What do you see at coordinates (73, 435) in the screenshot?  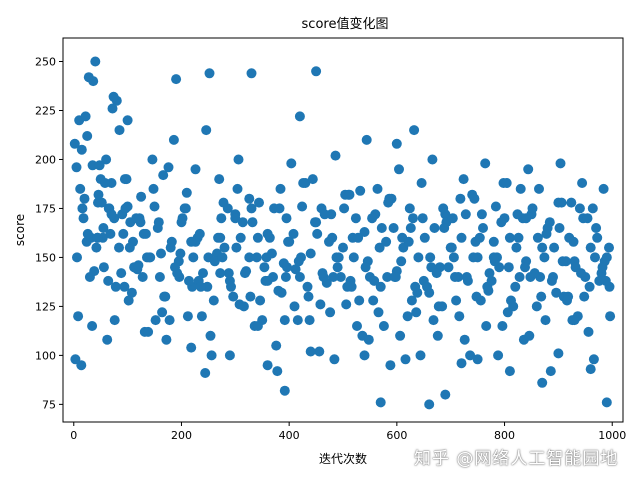 I see `x-tick-label: 0` at bounding box center [73, 435].